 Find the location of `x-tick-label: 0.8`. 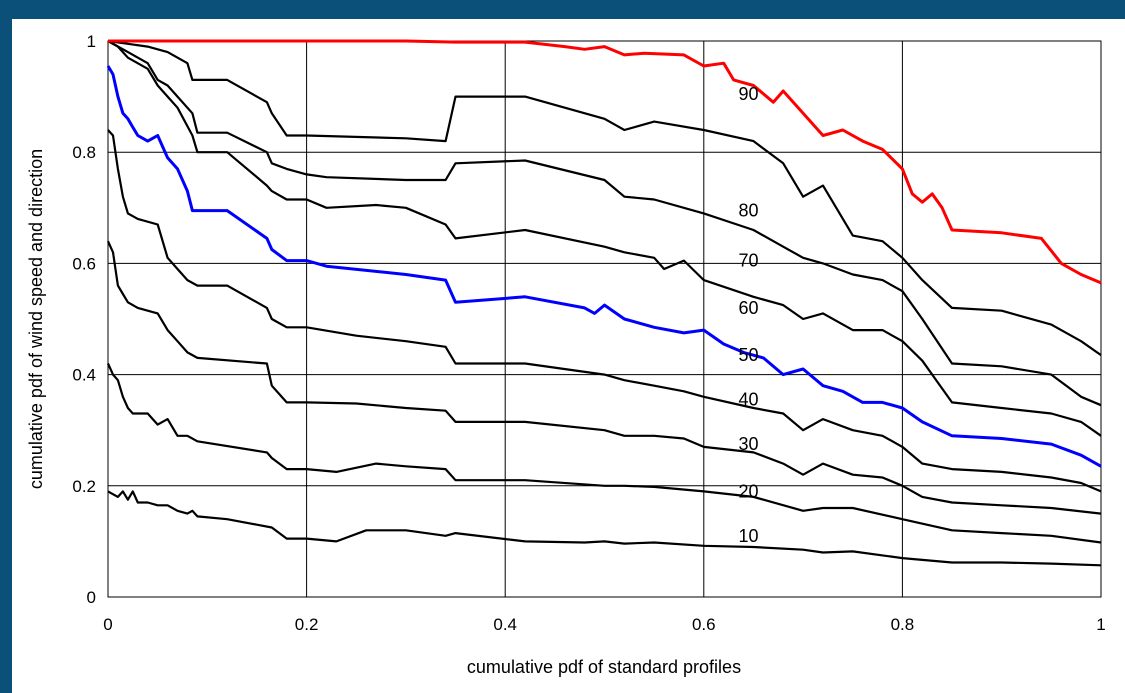

x-tick-label: 0.8 is located at coordinates (903, 624).